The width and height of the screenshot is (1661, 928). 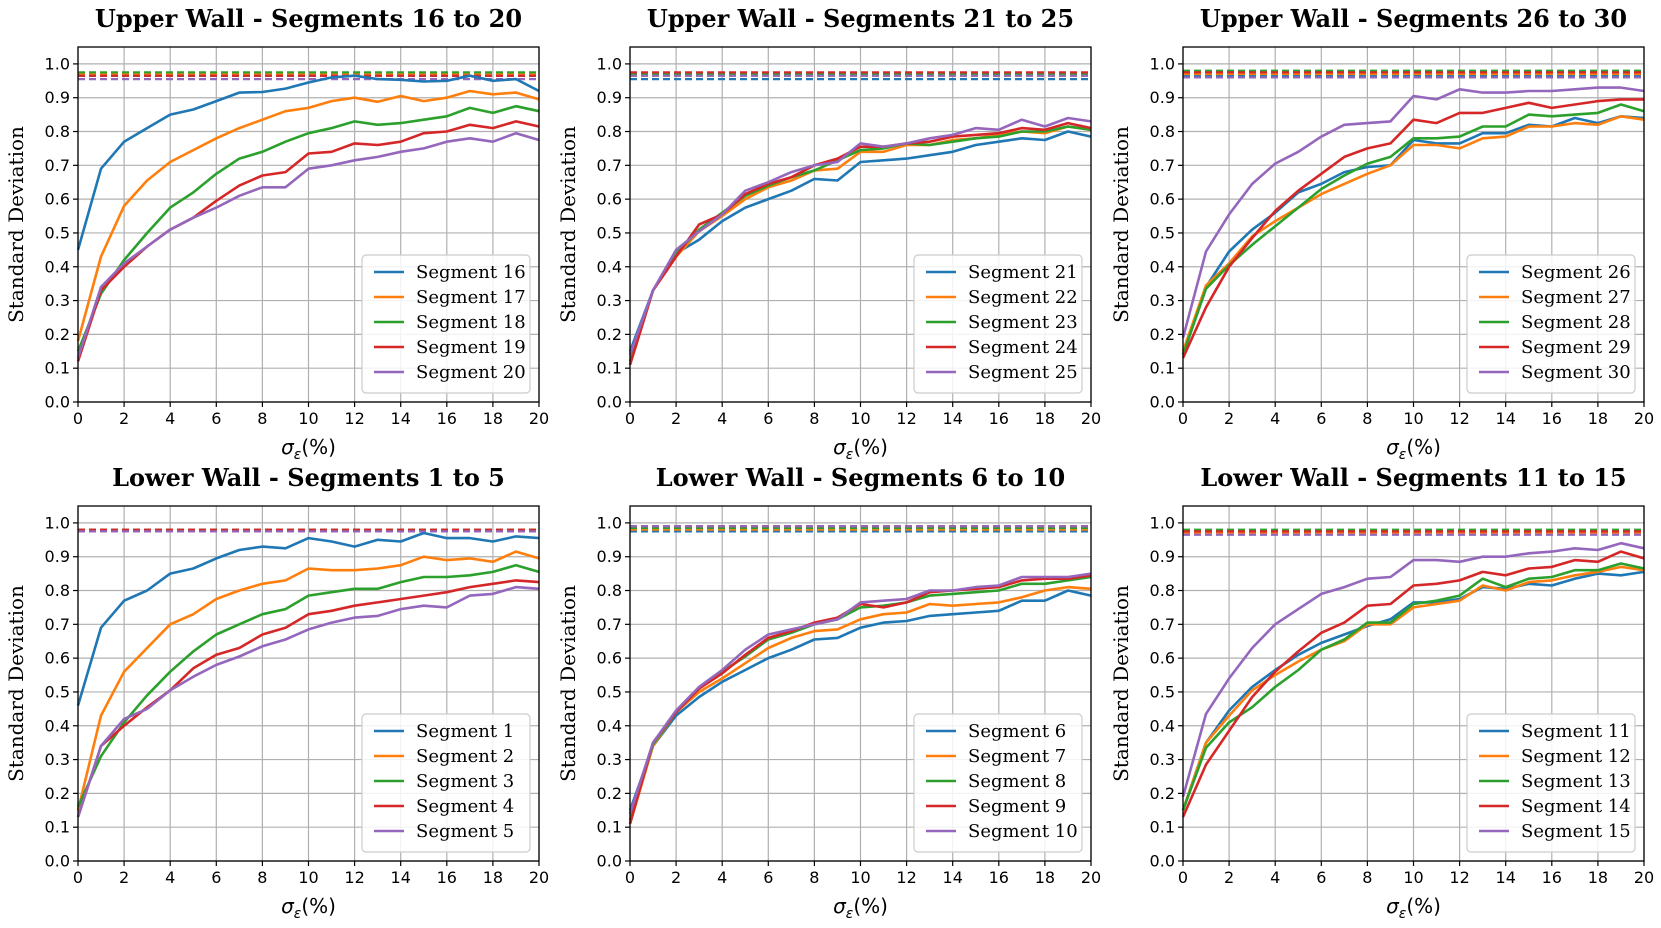 I want to click on legend-label: Segment 8, so click(x=1017, y=781).